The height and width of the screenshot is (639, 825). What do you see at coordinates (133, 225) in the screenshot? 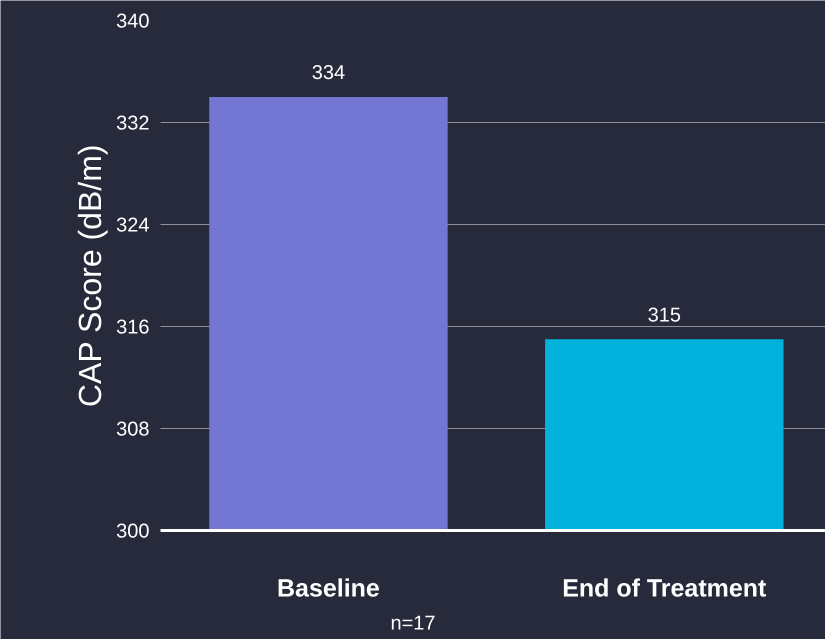
I see `y-tick-label: 324` at bounding box center [133, 225].